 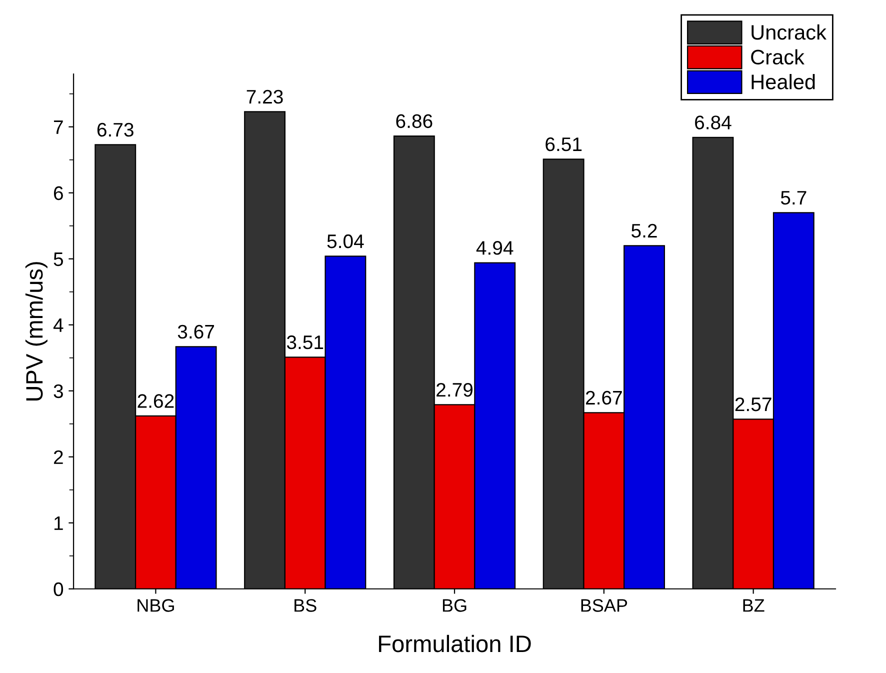 What do you see at coordinates (454, 389) in the screenshot?
I see `data-label: 2.79` at bounding box center [454, 389].